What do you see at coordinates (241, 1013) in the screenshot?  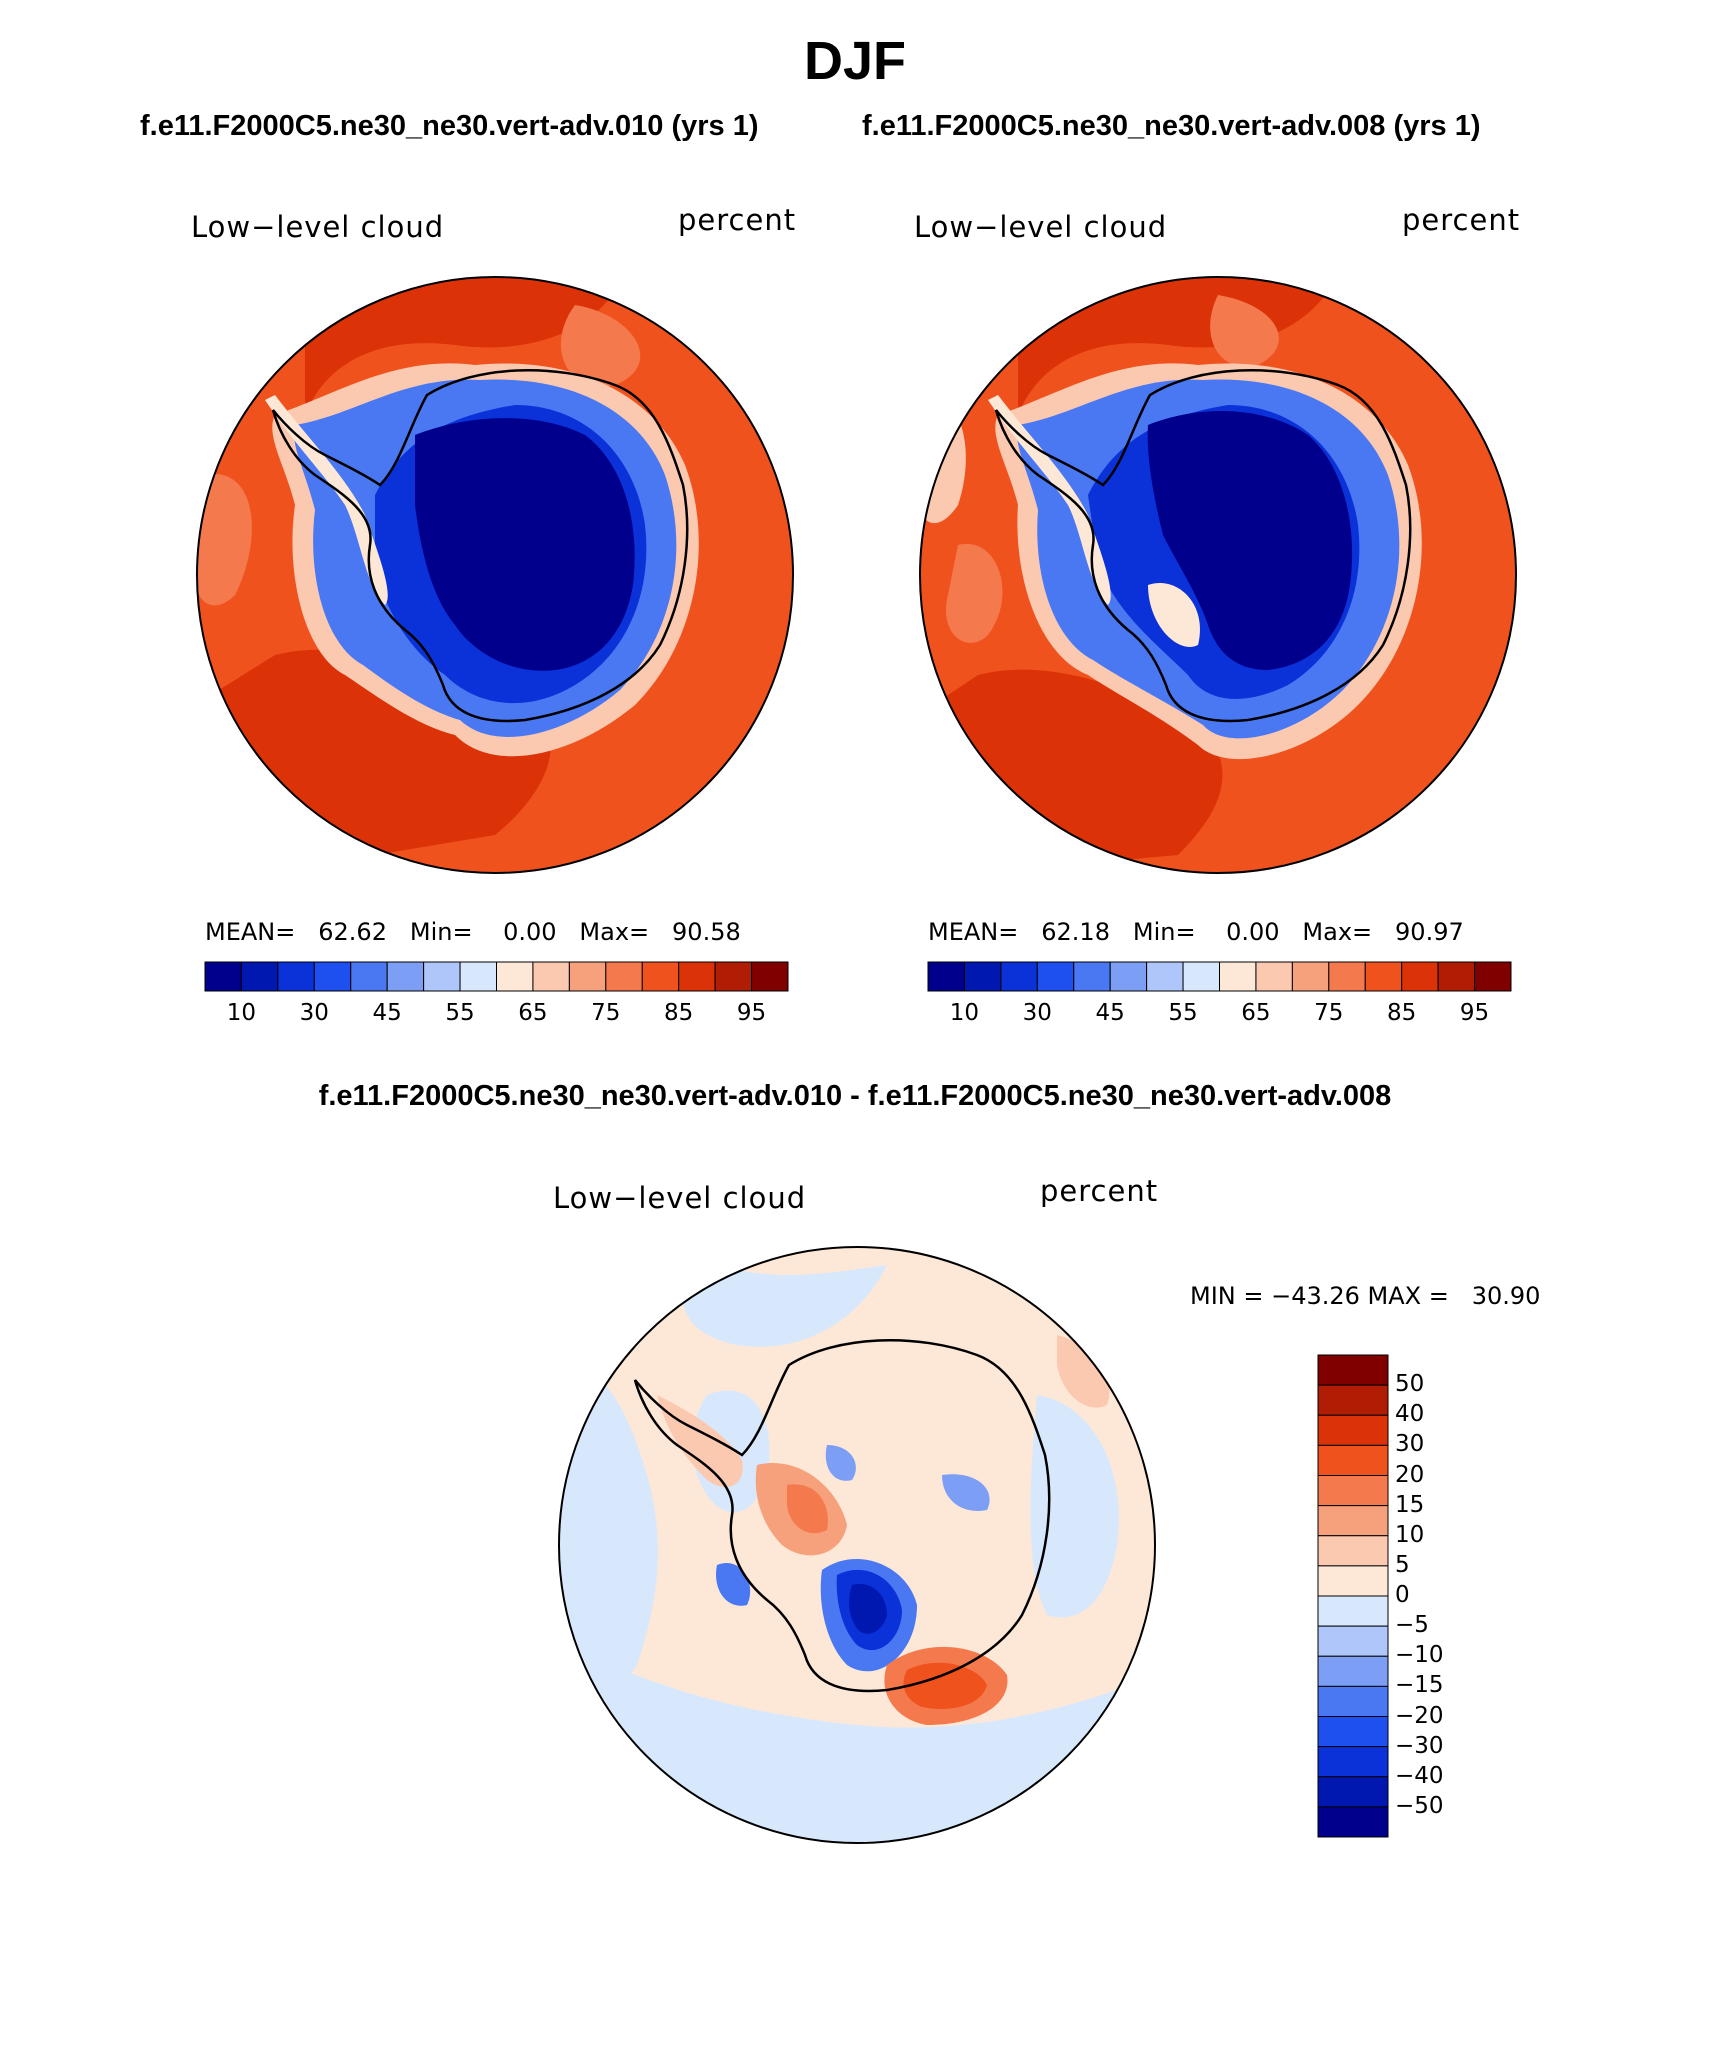 I see `panel1-colorbar-tick-label: 10` at bounding box center [241, 1013].